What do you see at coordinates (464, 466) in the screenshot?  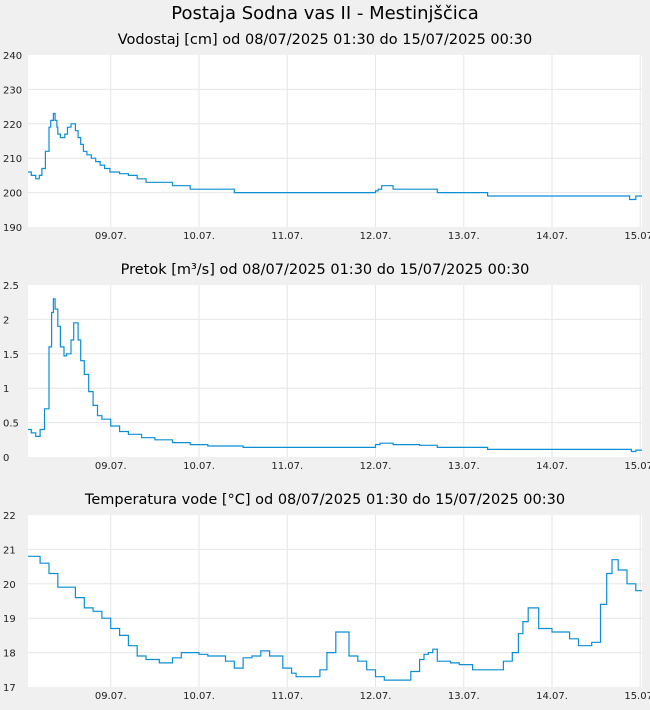 I see `discharge-x-tick-label: 13.07.` at bounding box center [464, 466].